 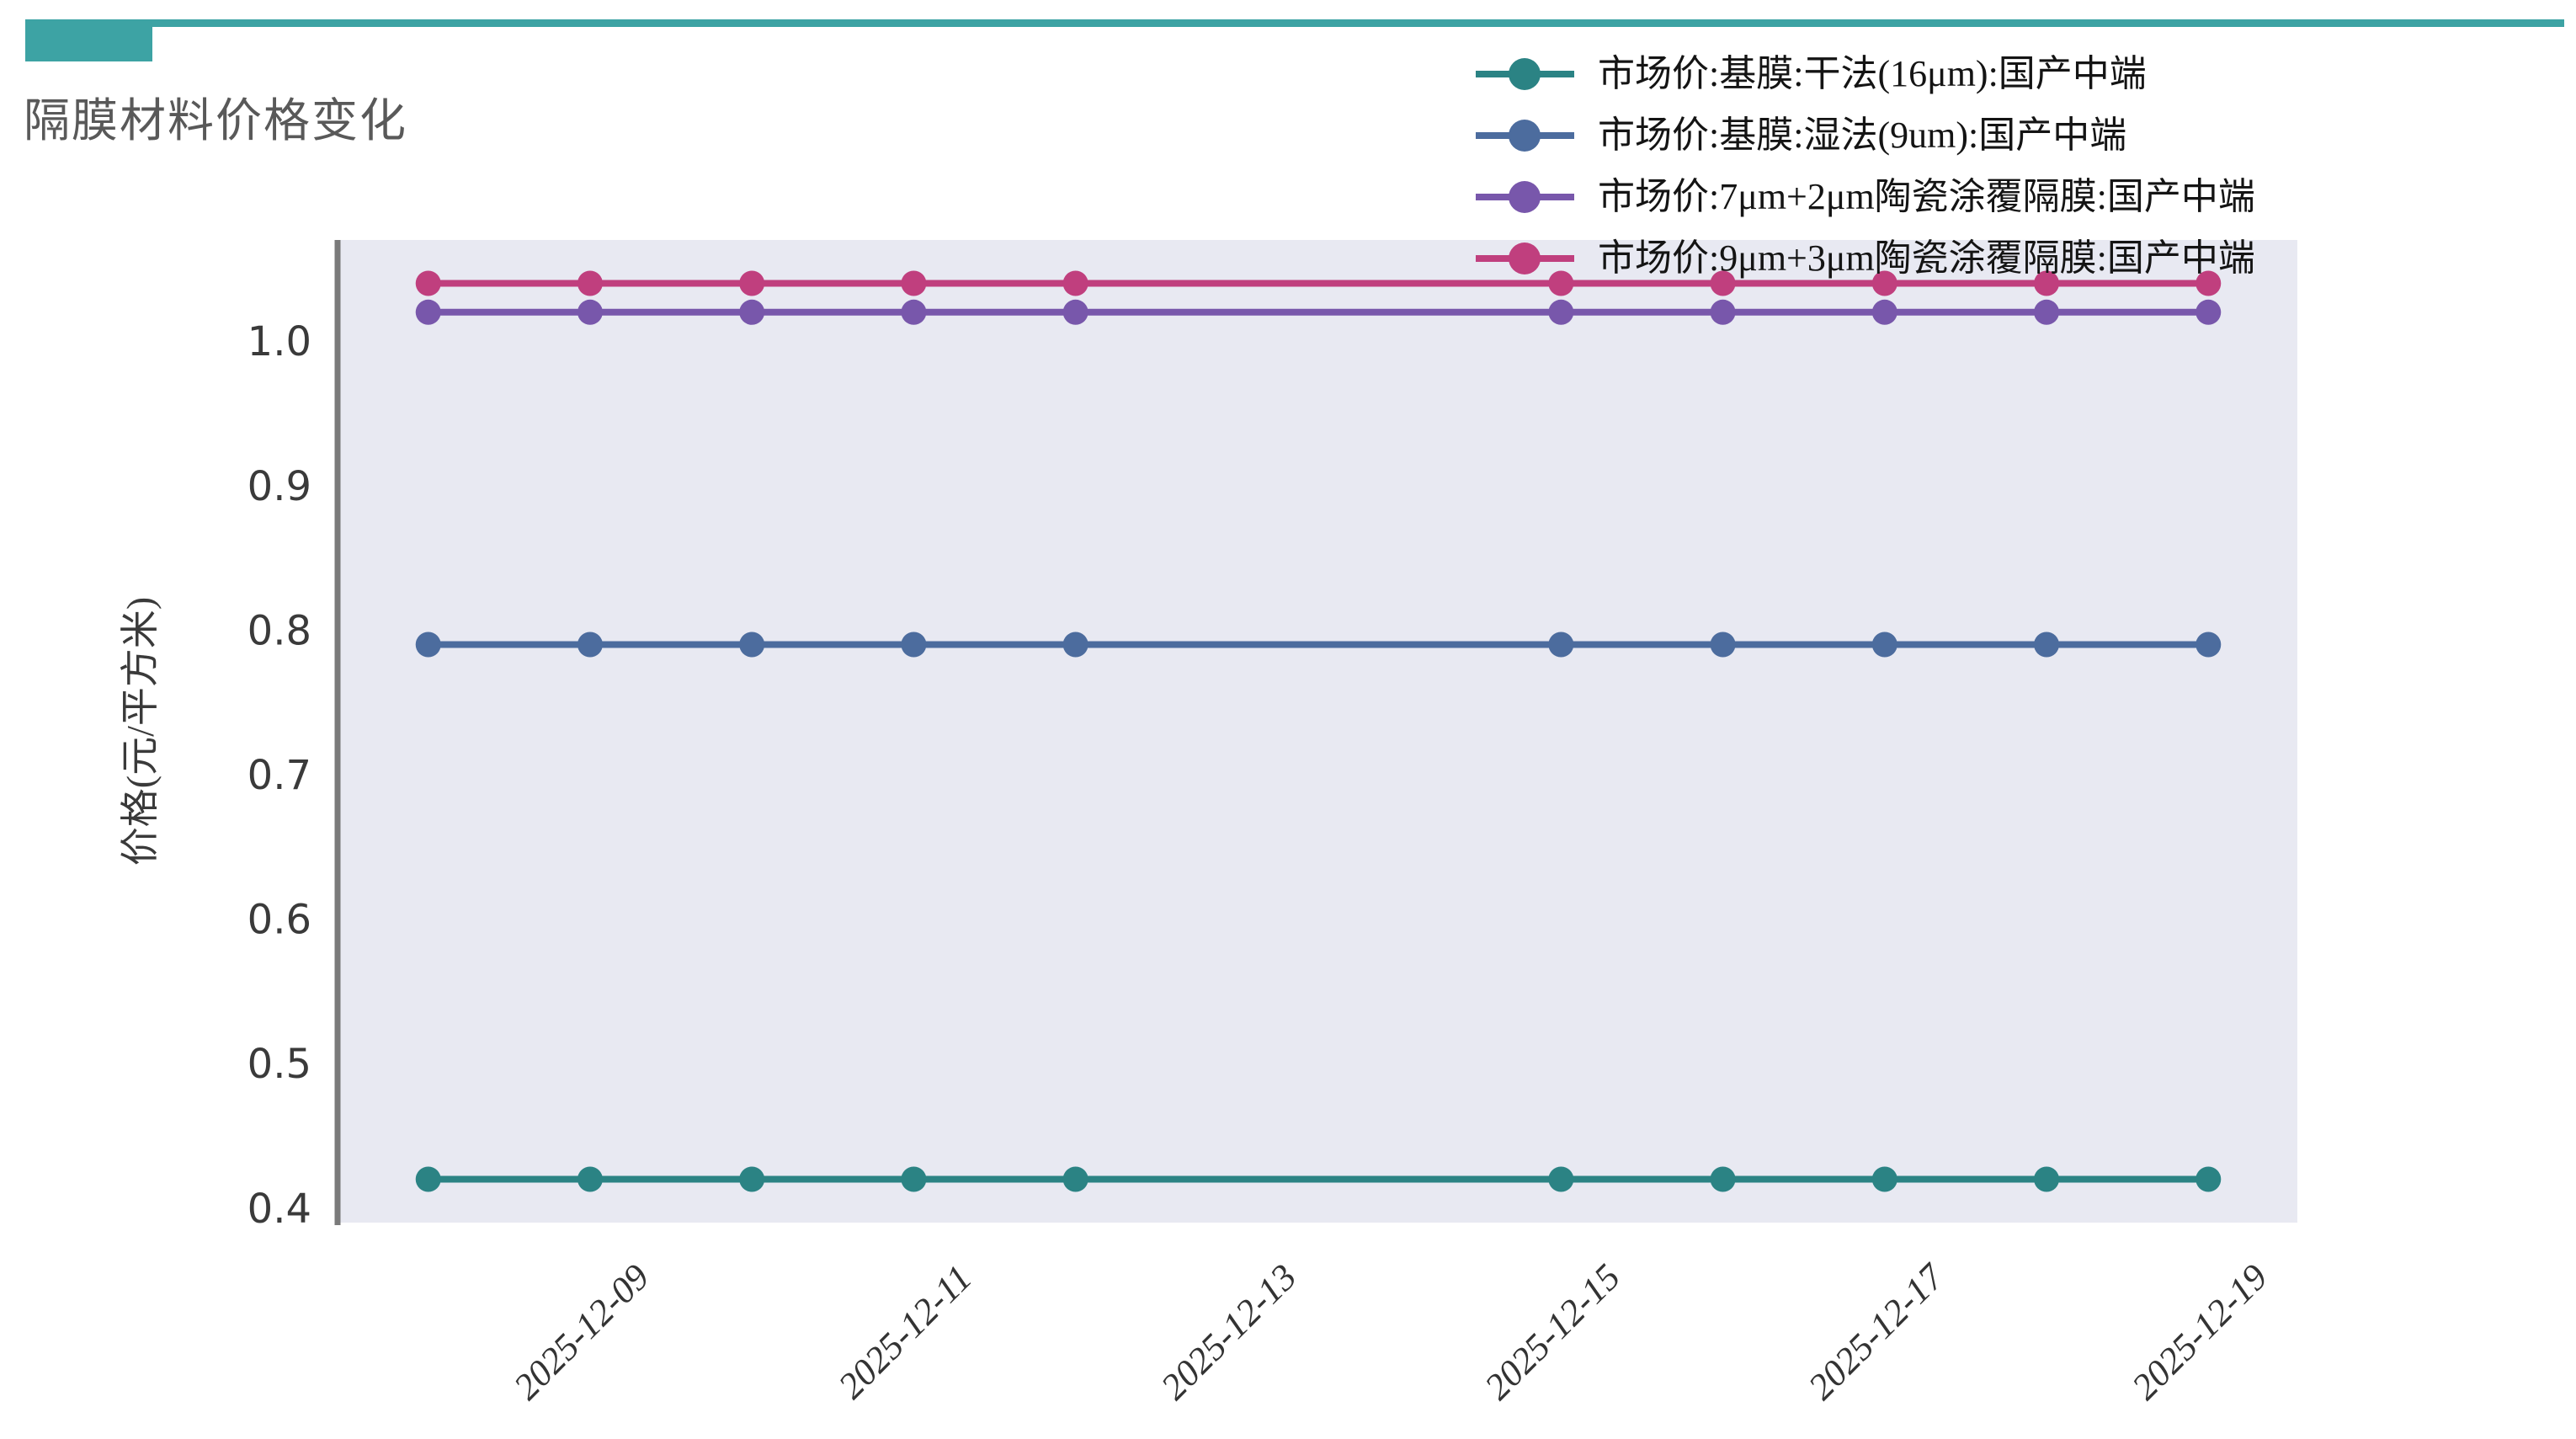 I want to click on x-tick-label: 2025-12-15, so click(x=1552, y=1332).